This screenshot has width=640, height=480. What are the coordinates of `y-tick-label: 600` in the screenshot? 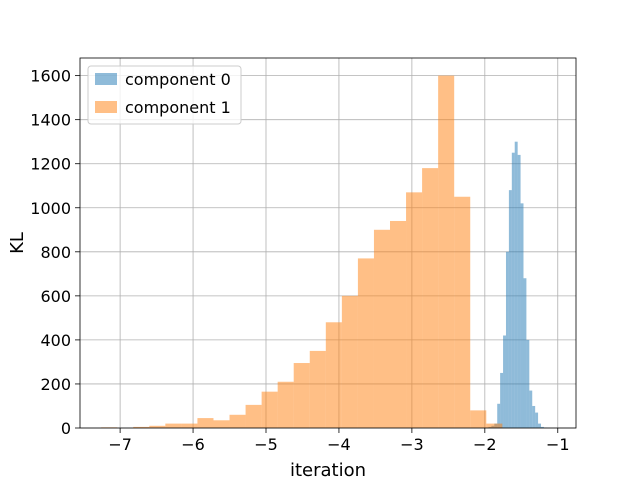 It's located at (55, 296).